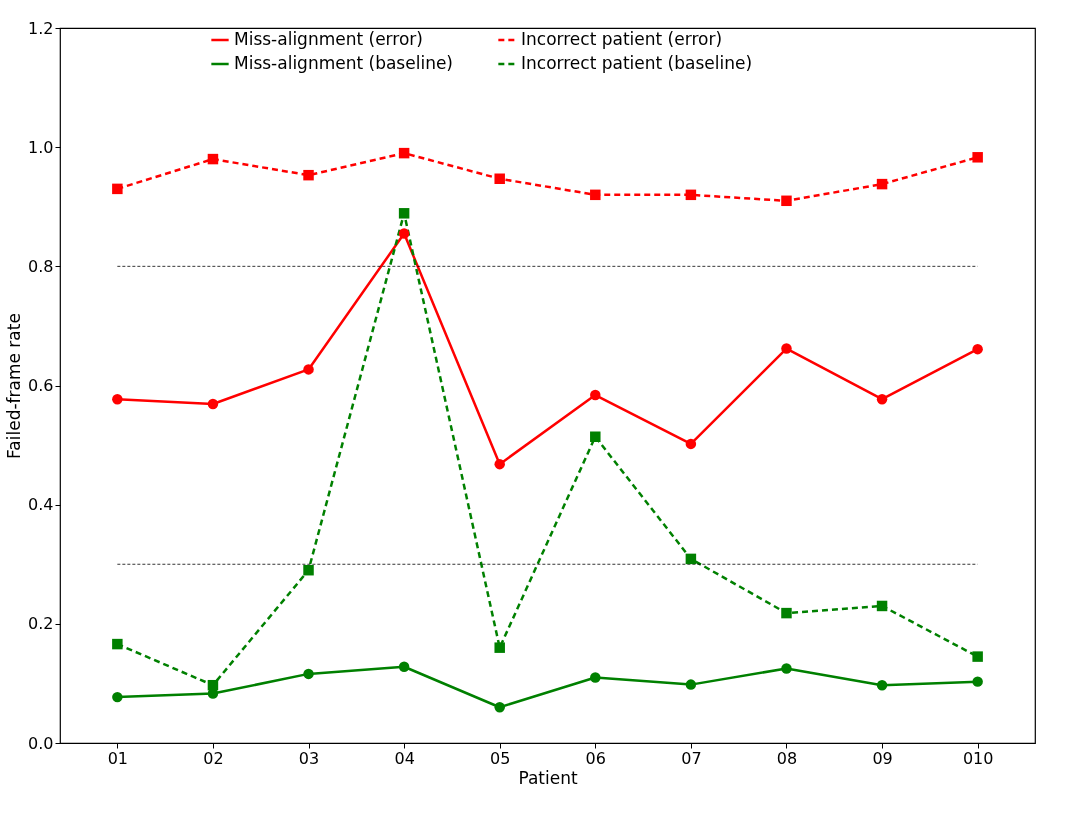 This screenshot has width=1086, height=813. I want to click on x-tick-label: 04, so click(404, 758).